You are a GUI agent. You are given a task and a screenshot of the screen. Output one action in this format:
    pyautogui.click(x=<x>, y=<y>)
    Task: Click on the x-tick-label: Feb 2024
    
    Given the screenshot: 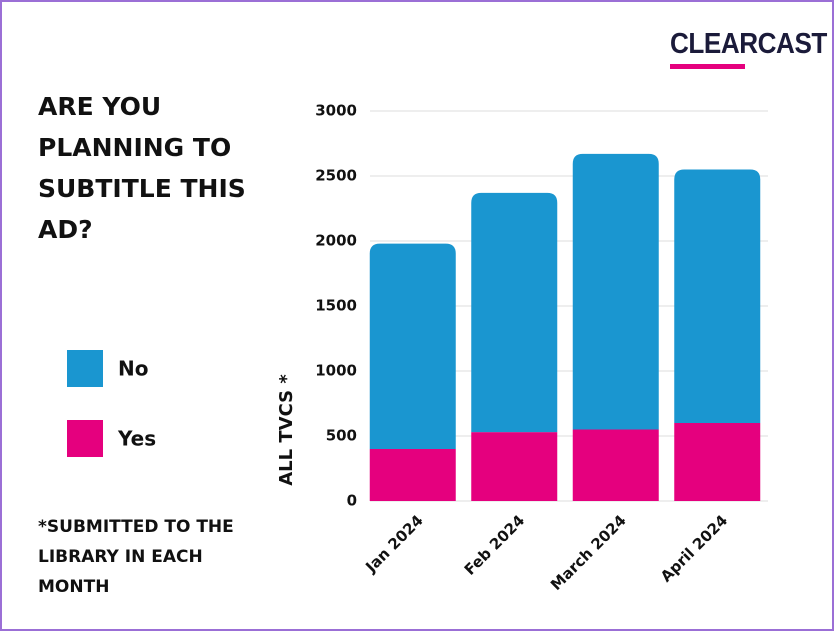 What is the action you would take?
    pyautogui.click(x=495, y=545)
    